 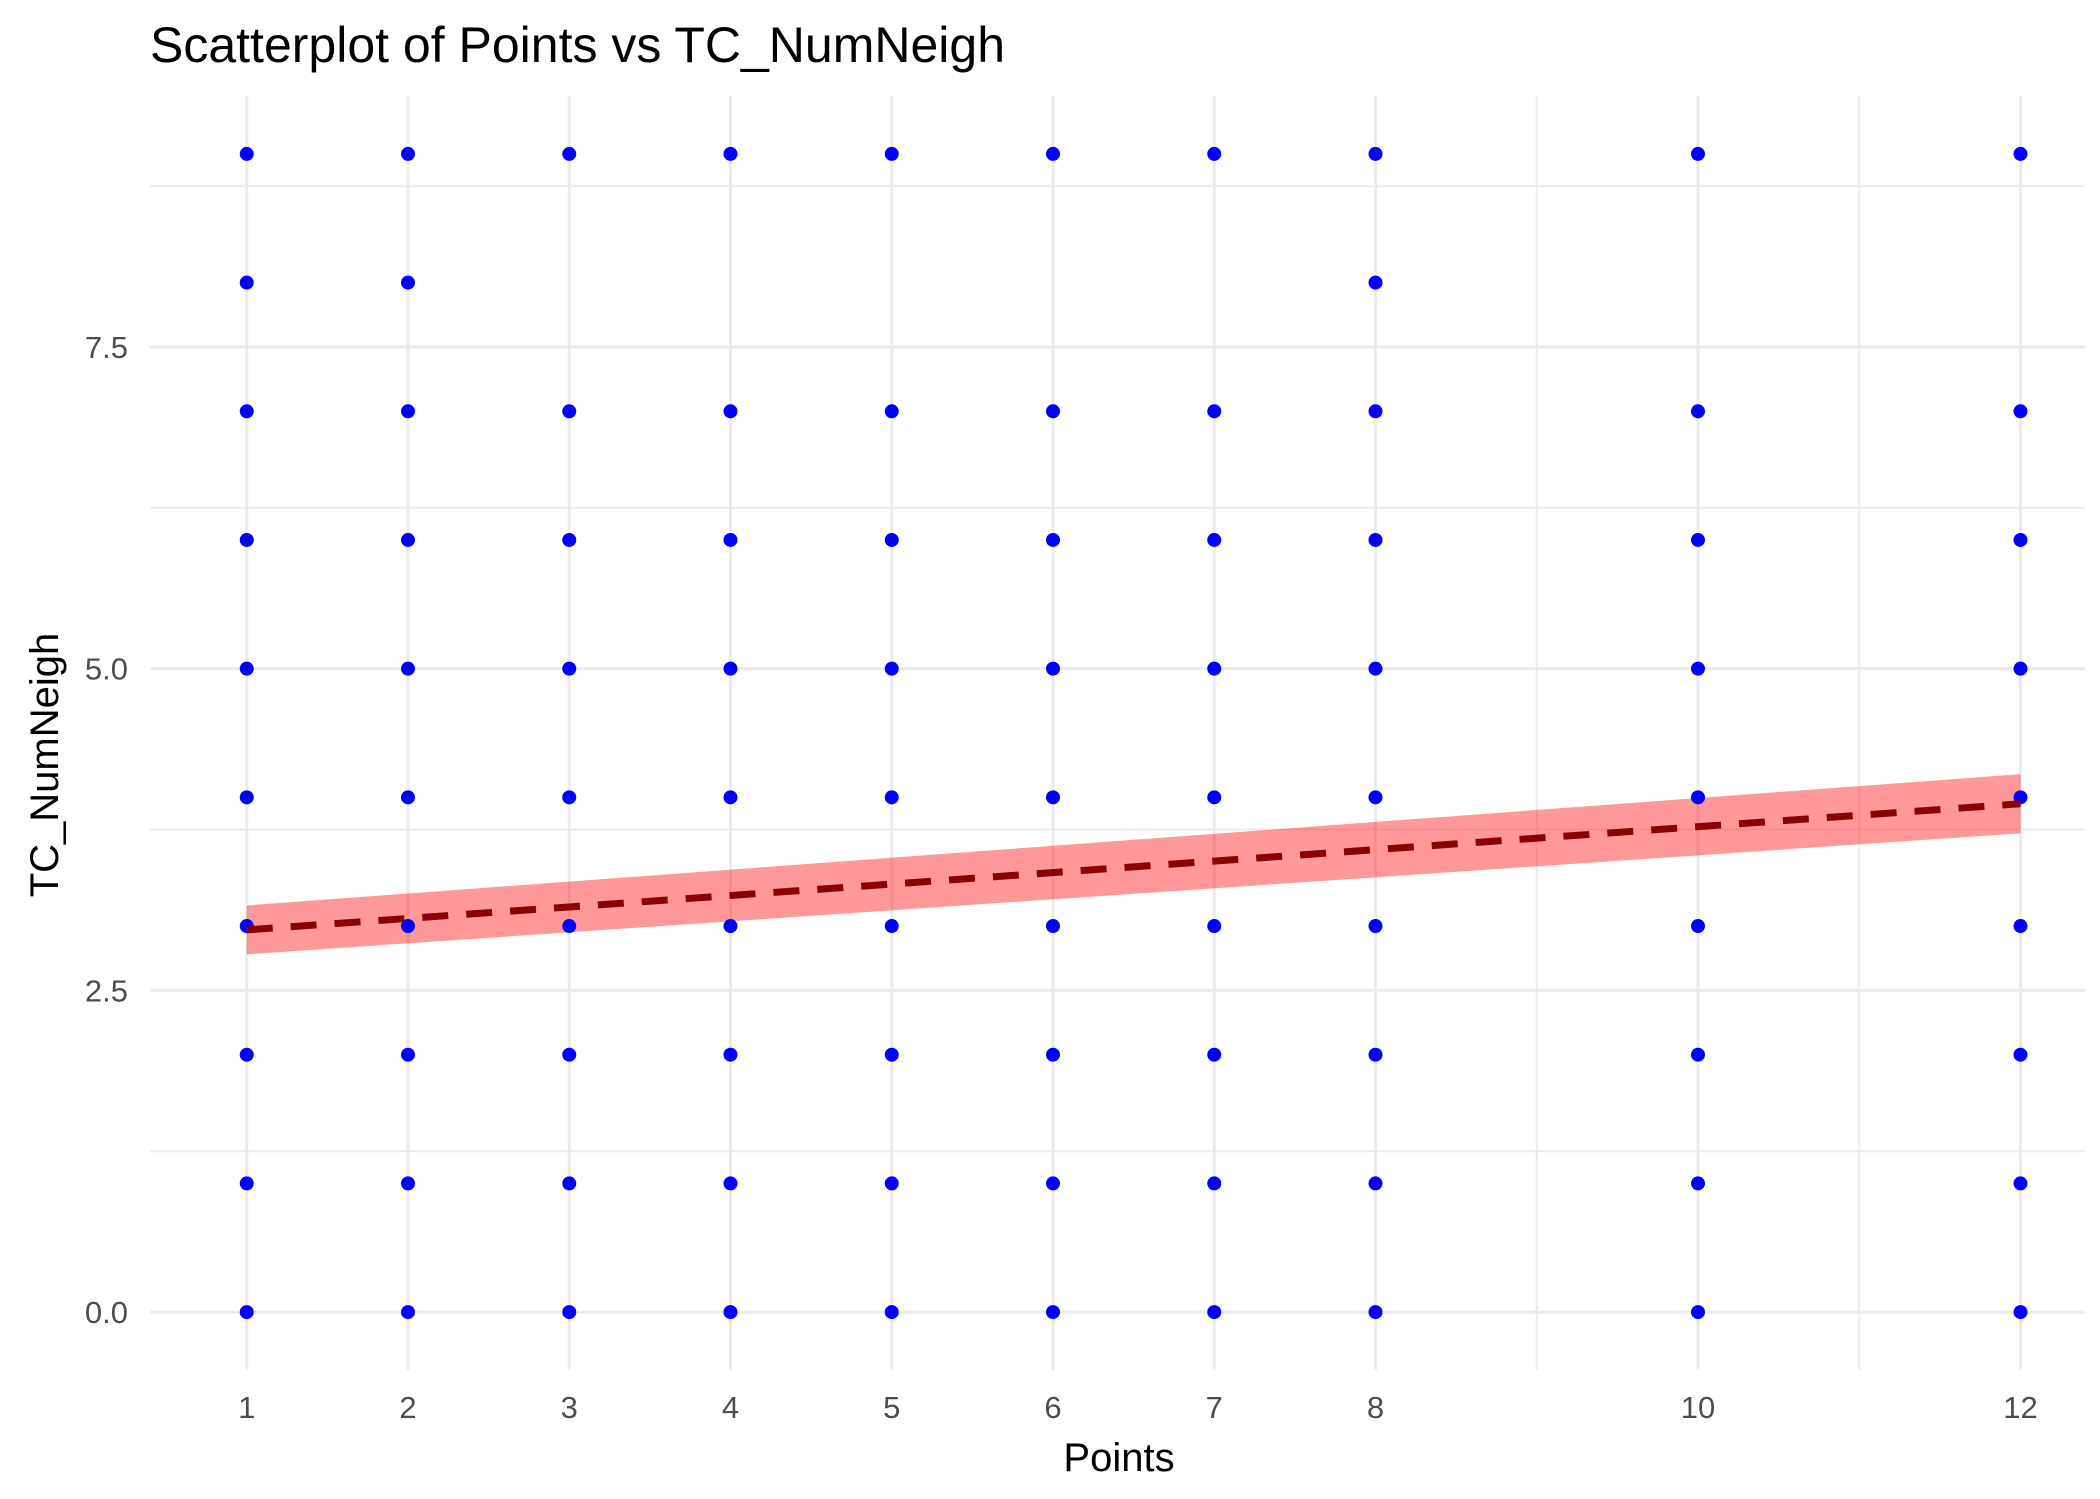 What do you see at coordinates (45, 765) in the screenshot?
I see `y-axis-title: TC_NumNeigh` at bounding box center [45, 765].